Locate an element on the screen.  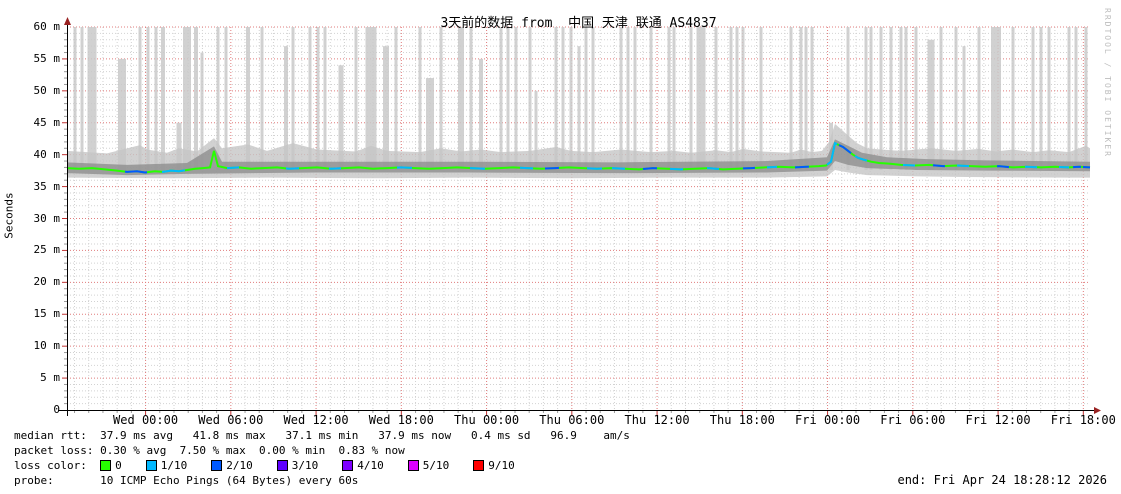
y-tick-label: 55 m is located at coordinates (47, 58).